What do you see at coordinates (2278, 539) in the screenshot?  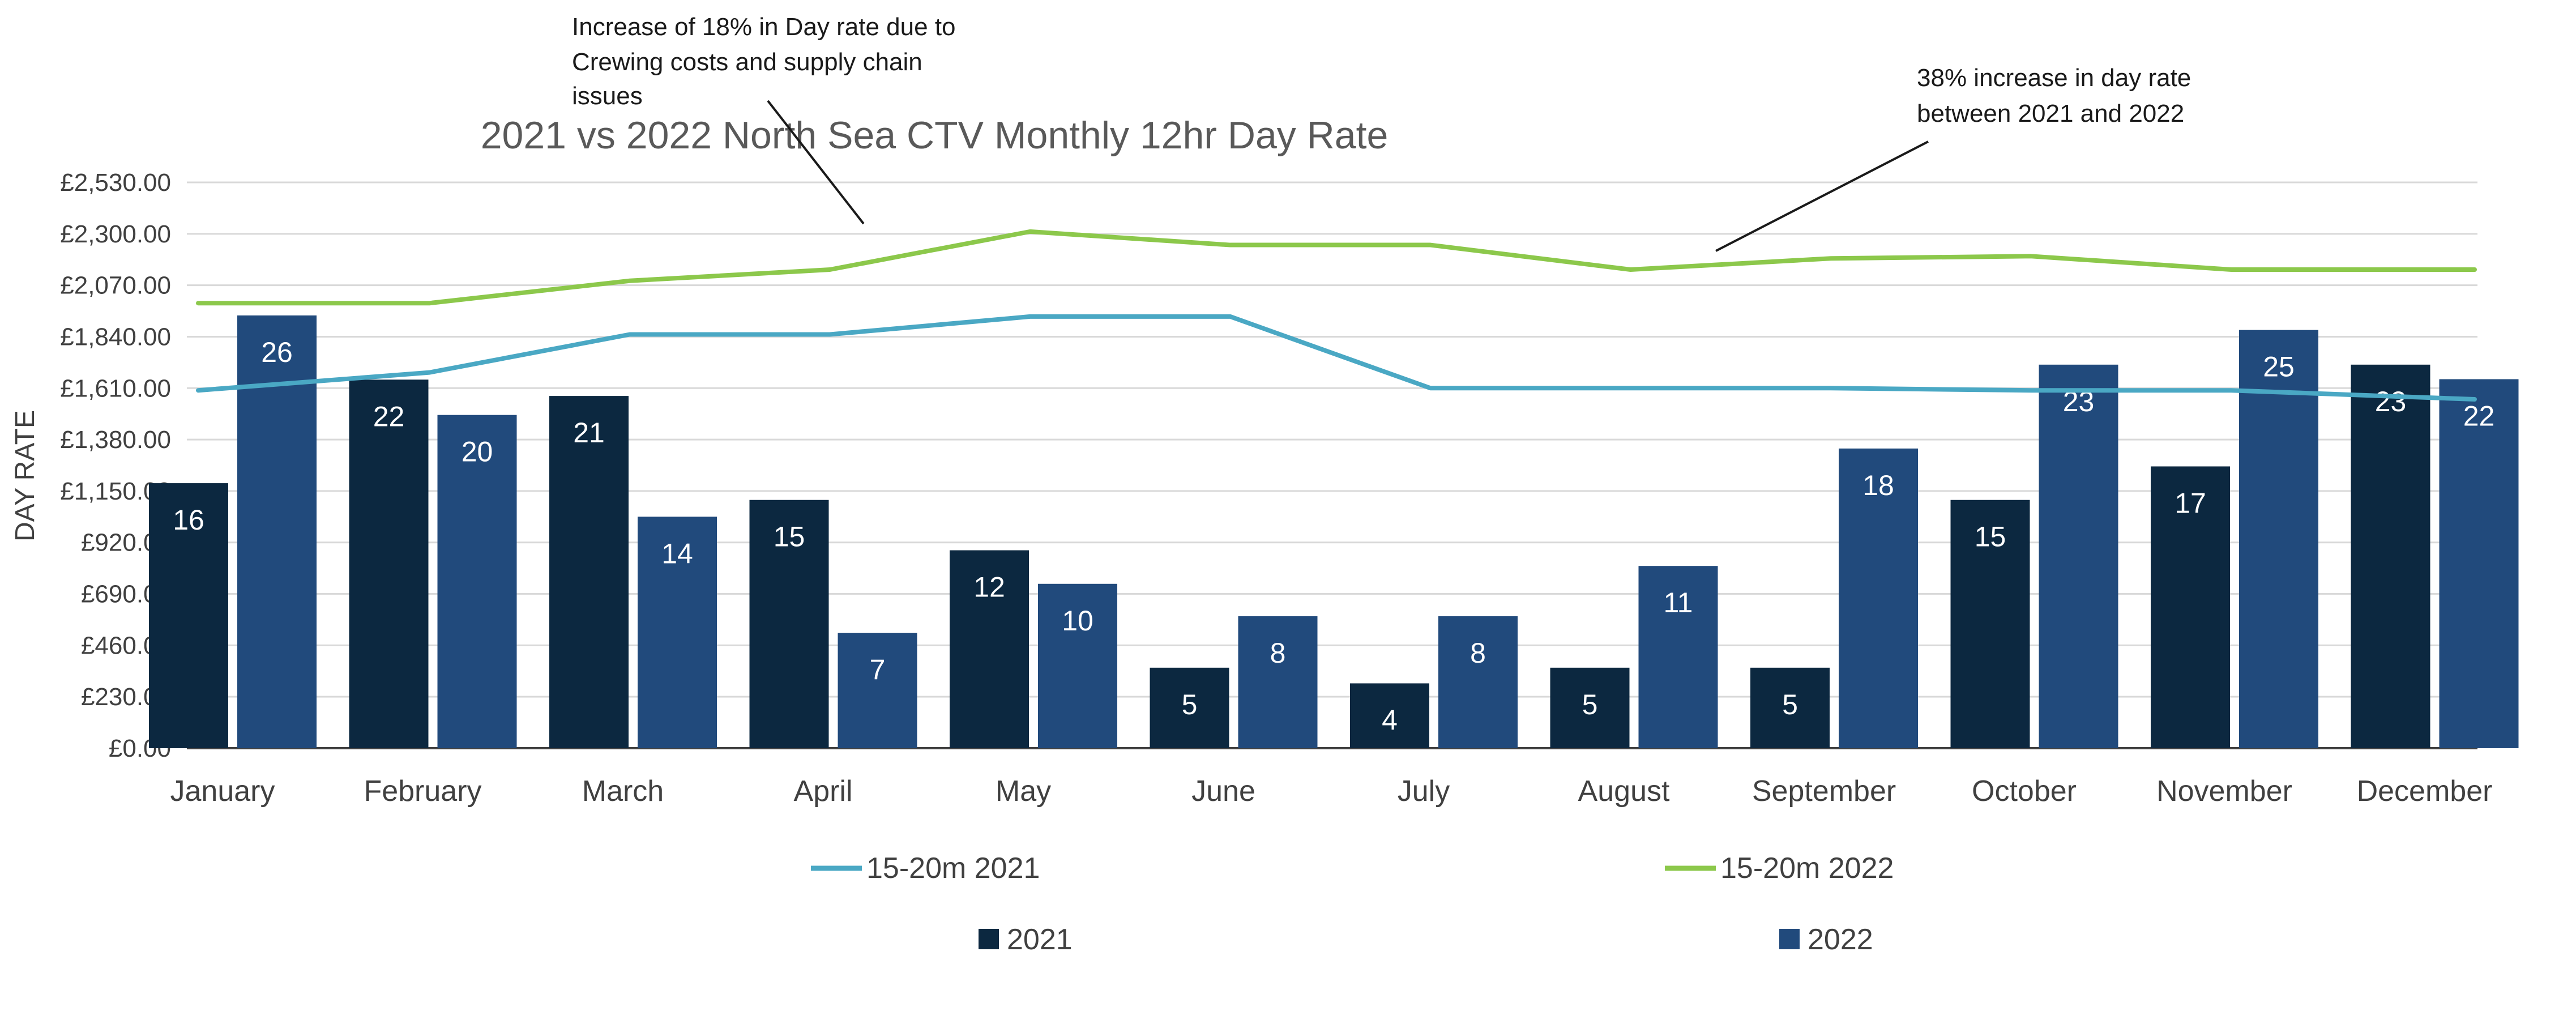 I see `bar-2022-november` at bounding box center [2278, 539].